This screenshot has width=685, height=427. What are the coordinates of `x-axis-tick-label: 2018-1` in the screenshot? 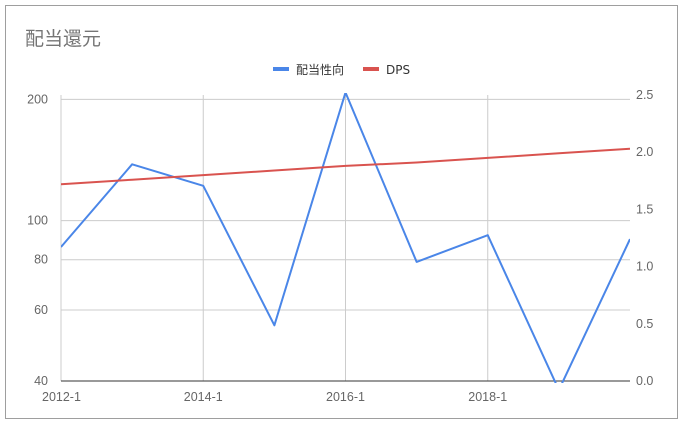 It's located at (487, 397).